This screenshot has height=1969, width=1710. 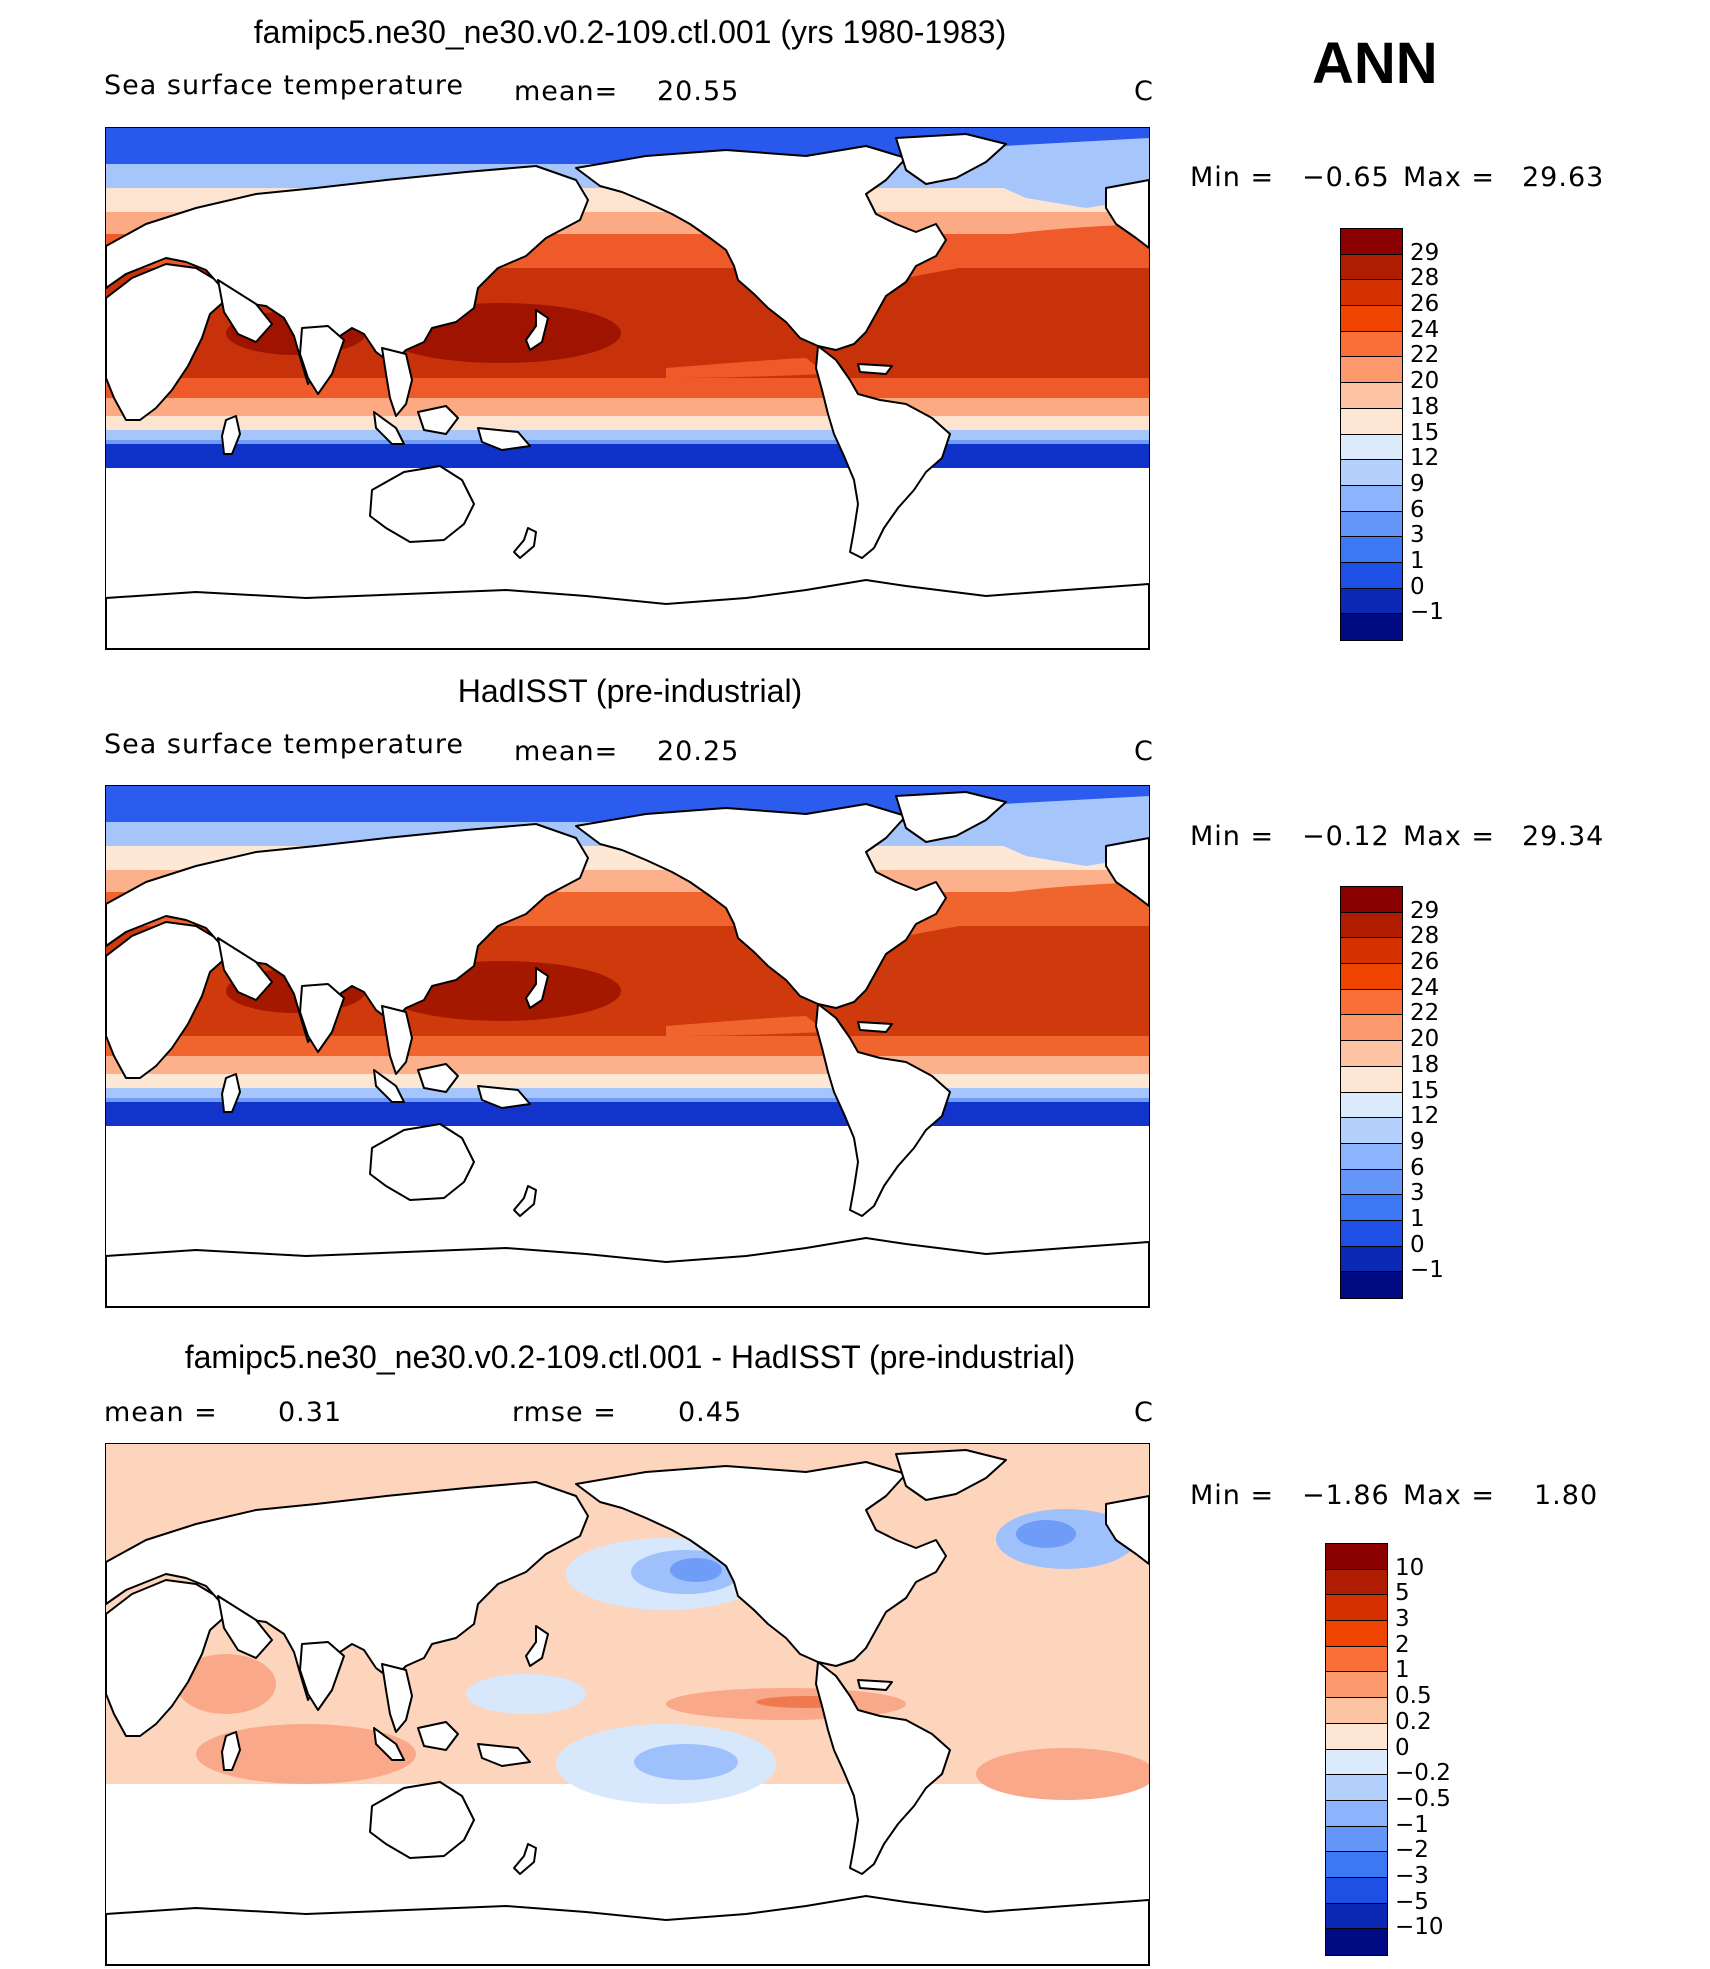 I want to click on colorbar-tick-label: 3, so click(x=1417, y=1193).